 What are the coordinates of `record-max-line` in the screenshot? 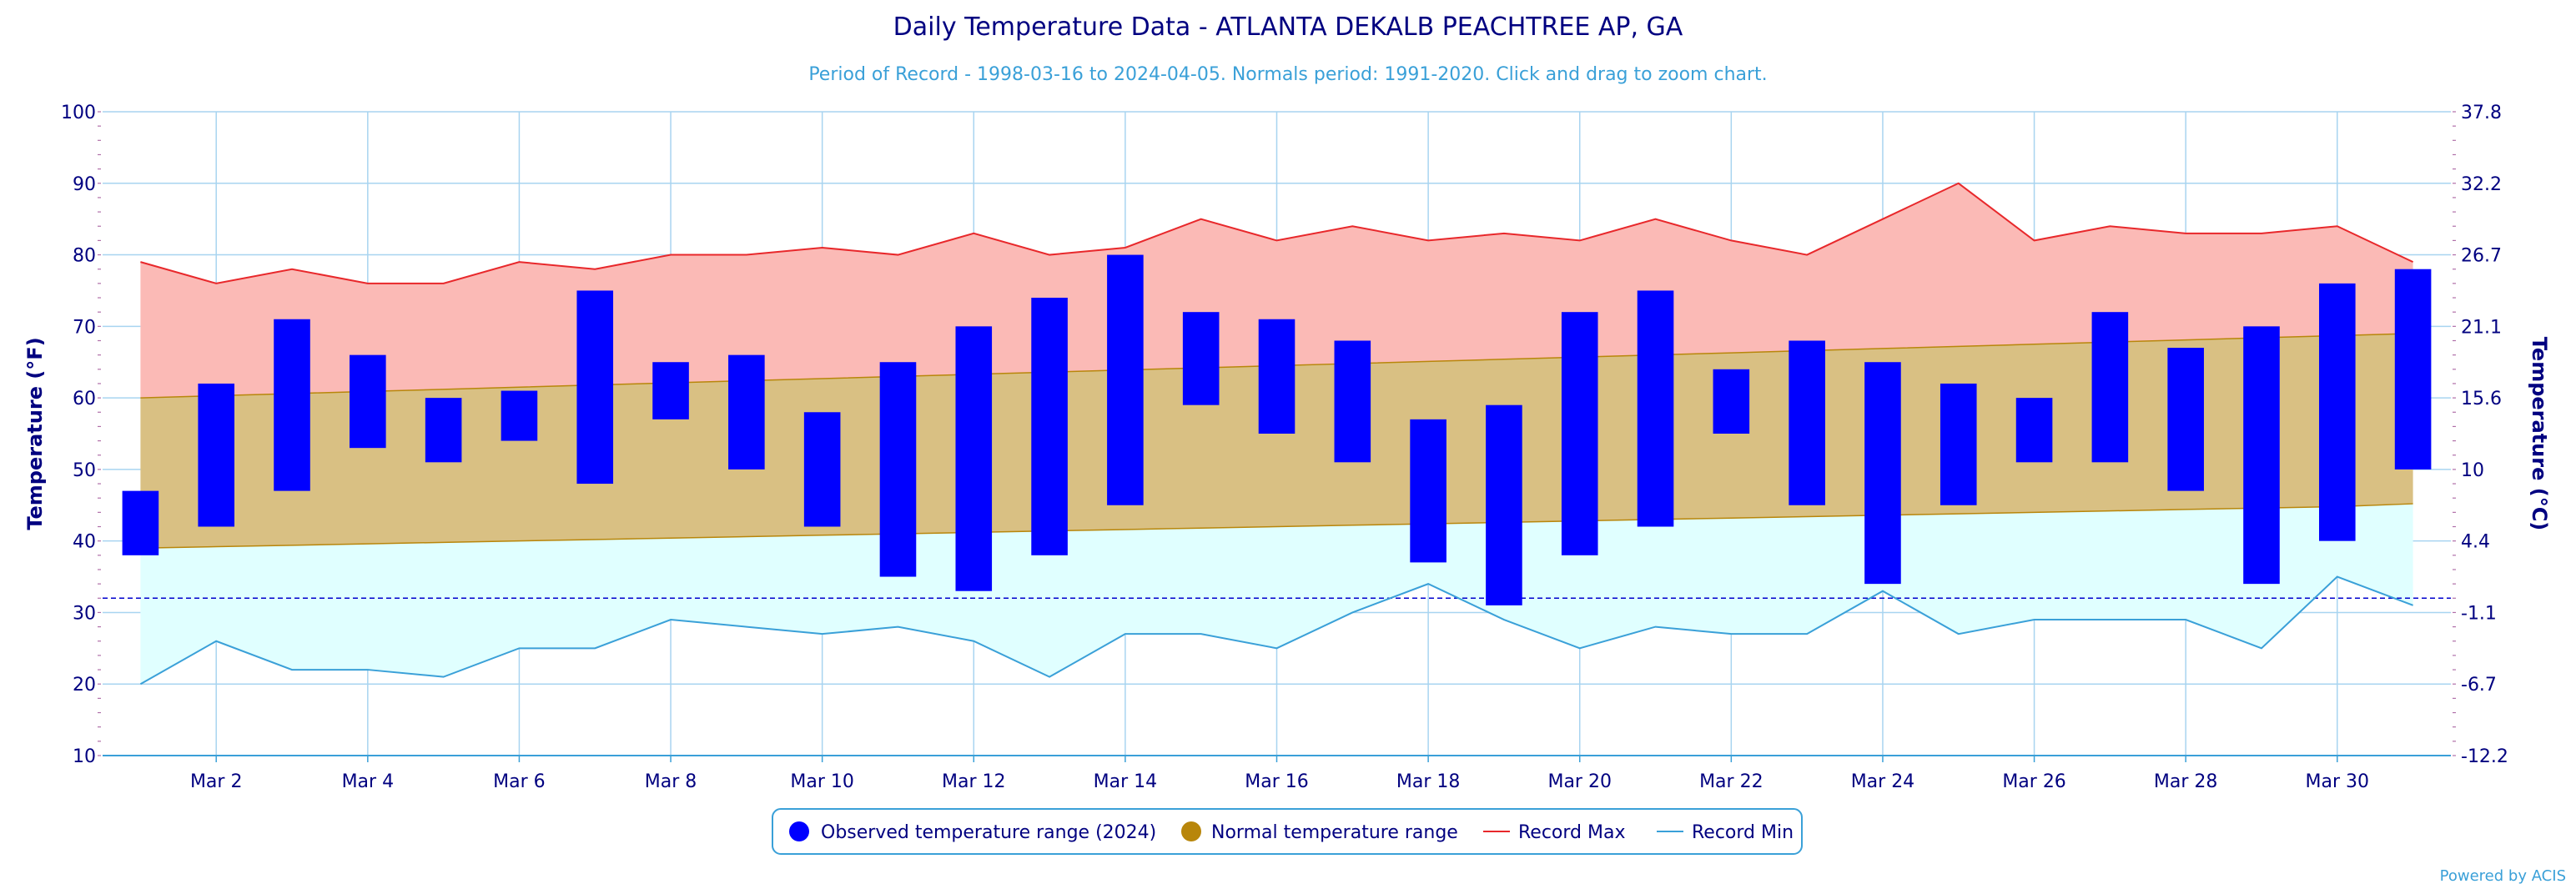 It's located at (1277, 233).